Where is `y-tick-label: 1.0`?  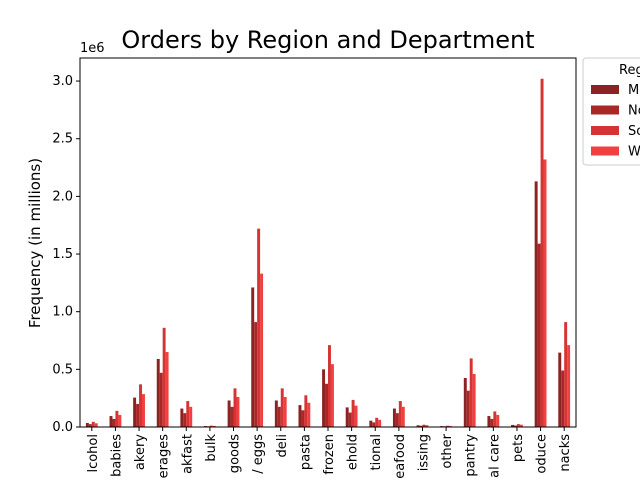
y-tick-label: 1.0 is located at coordinates (62, 312).